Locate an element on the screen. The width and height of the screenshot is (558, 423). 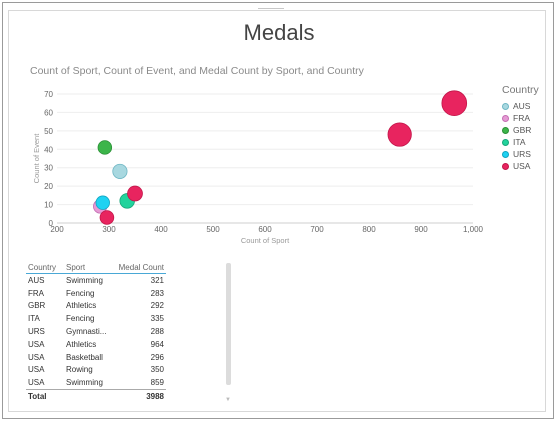
legend-item-gbr: GBR is located at coordinates (520, 130).